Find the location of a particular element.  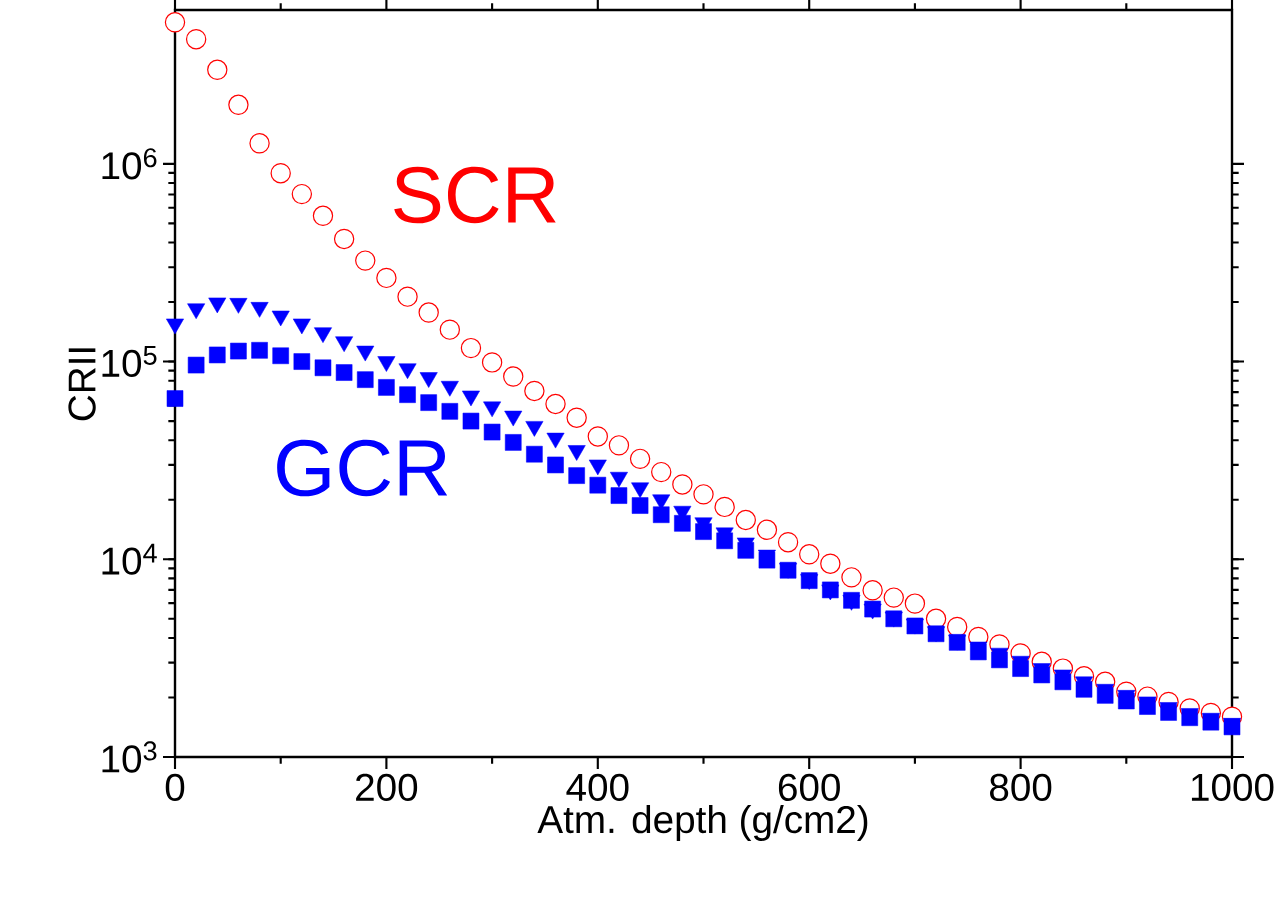

series-label: GCR is located at coordinates (362, 468).